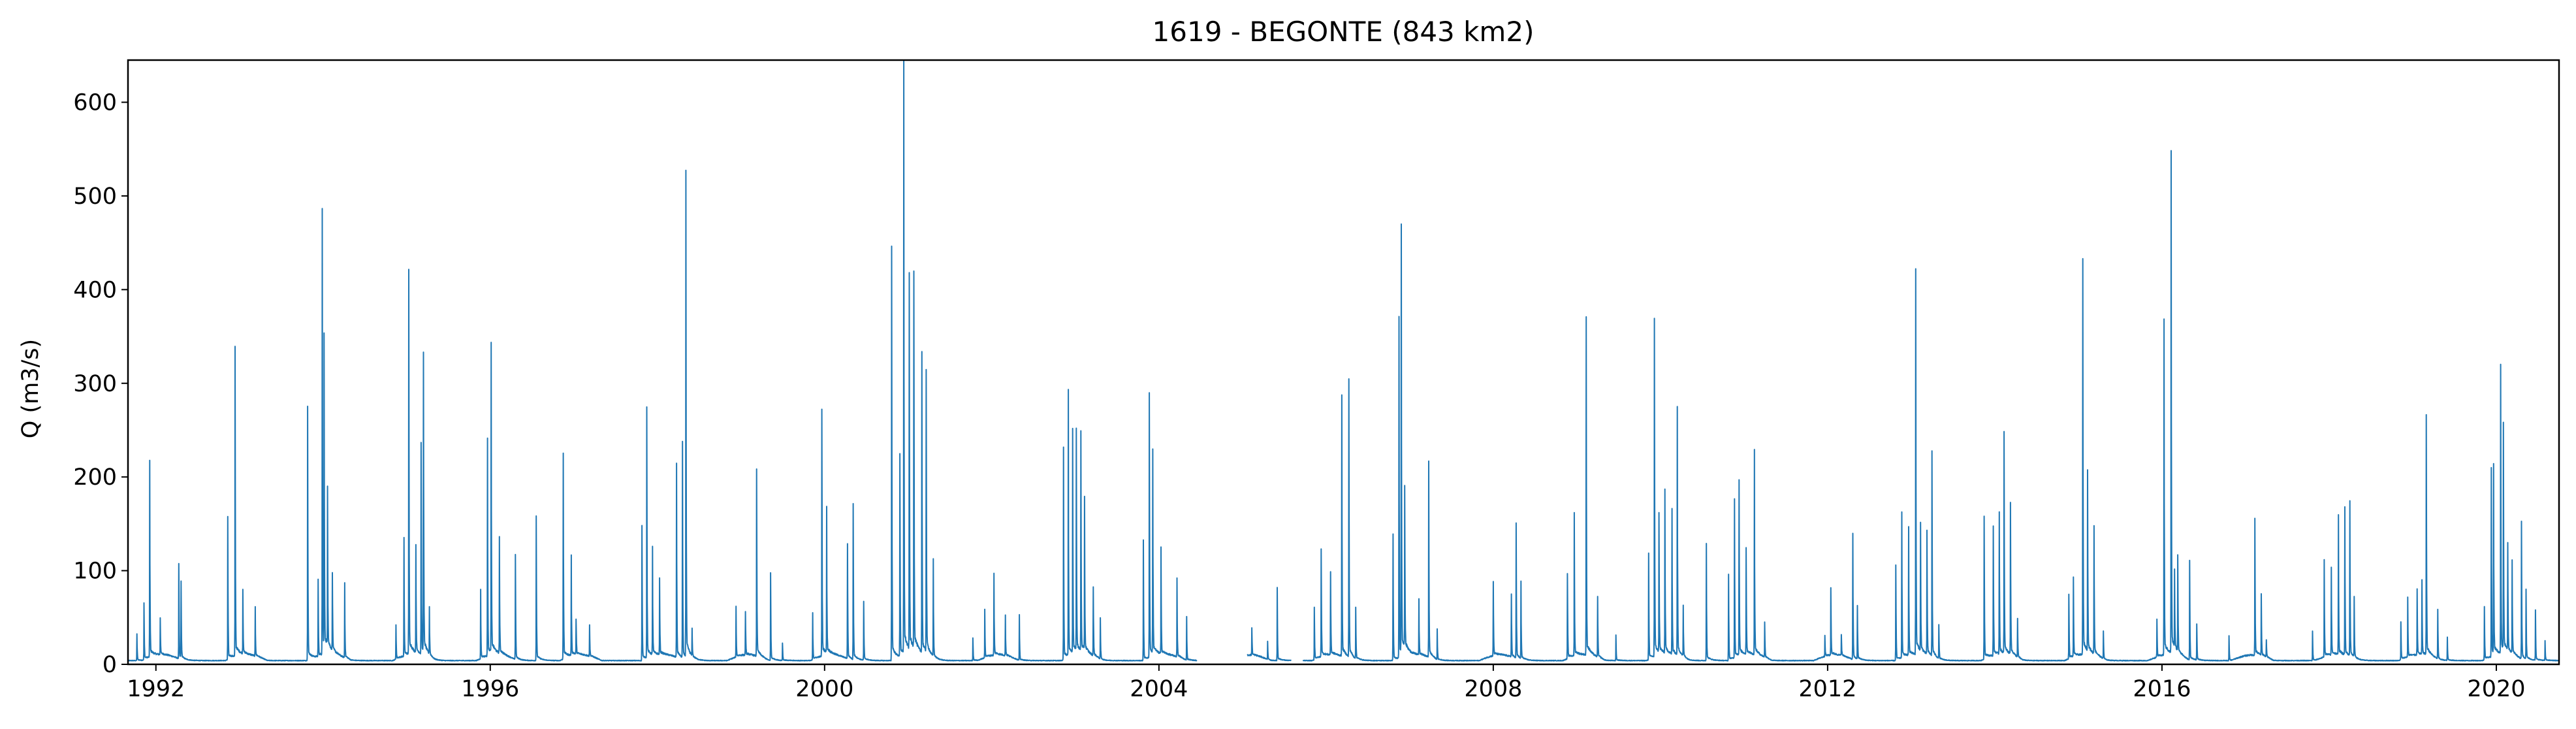  Describe the element at coordinates (1827, 689) in the screenshot. I see `x-tick-label: 2012` at that location.